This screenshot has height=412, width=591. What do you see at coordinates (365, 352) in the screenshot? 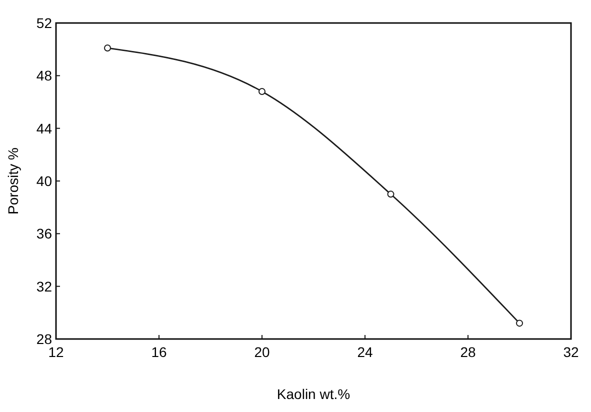
I see `x-tick-label: 24` at bounding box center [365, 352].